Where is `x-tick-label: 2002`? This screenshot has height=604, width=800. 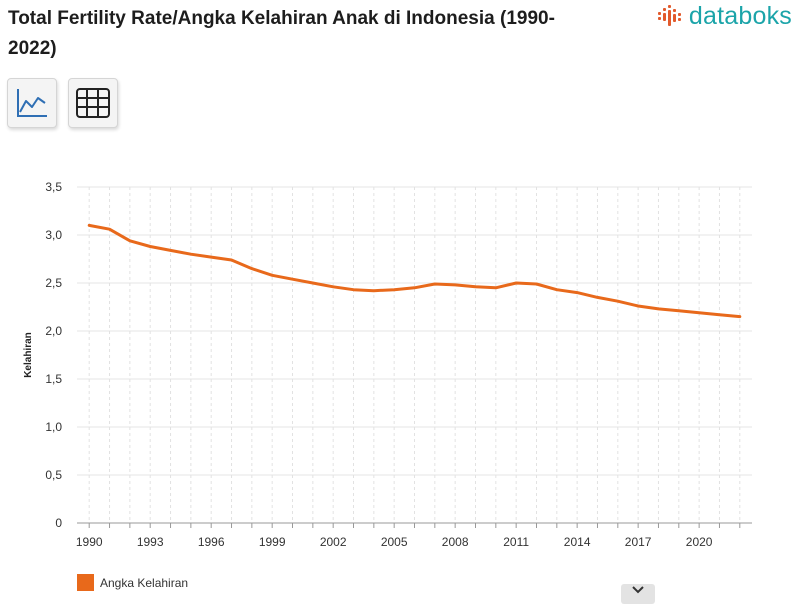
x-tick-label: 2002 is located at coordinates (333, 542).